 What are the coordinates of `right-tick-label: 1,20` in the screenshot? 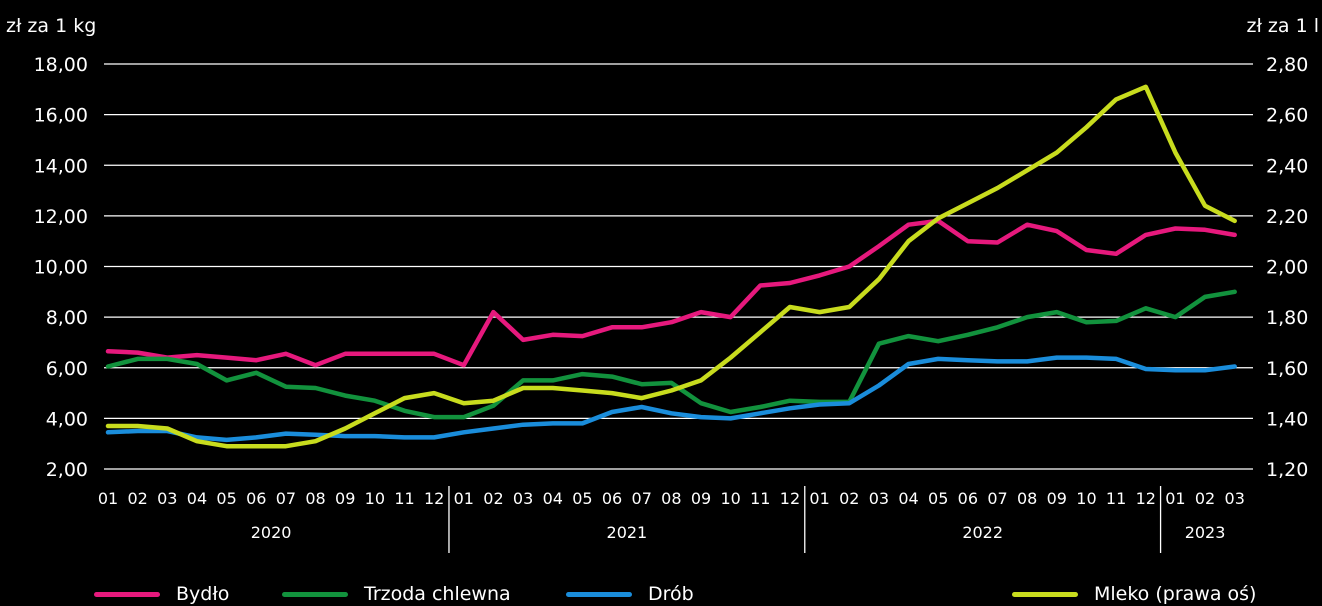 It's located at (1287, 470).